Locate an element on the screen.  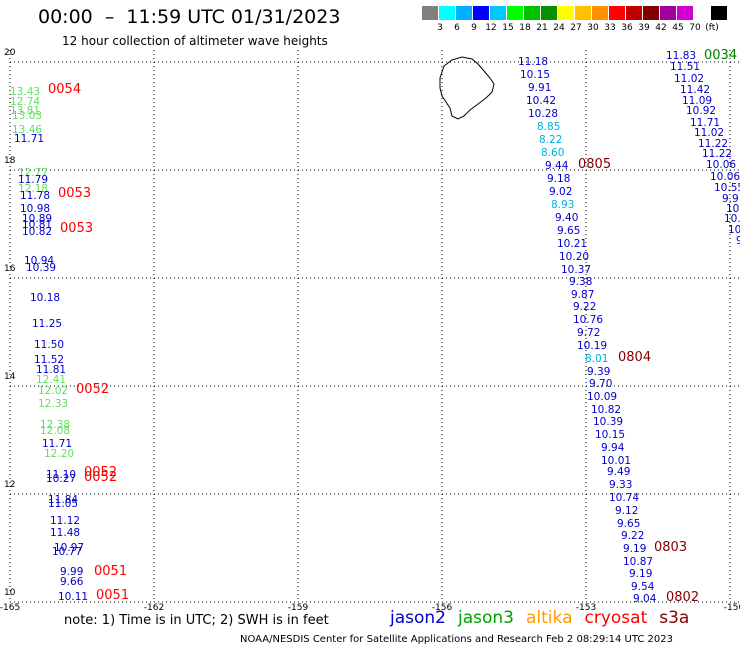
wave-height-value: 9.44 is located at coordinates (557, 166).